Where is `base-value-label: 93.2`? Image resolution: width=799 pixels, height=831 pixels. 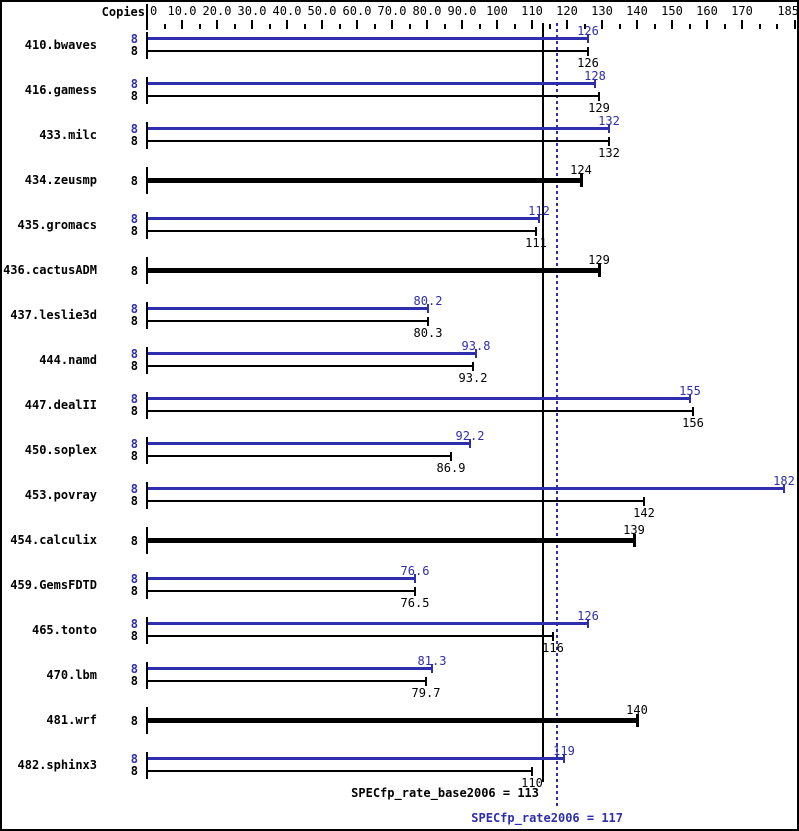 base-value-label: 93.2 is located at coordinates (473, 378).